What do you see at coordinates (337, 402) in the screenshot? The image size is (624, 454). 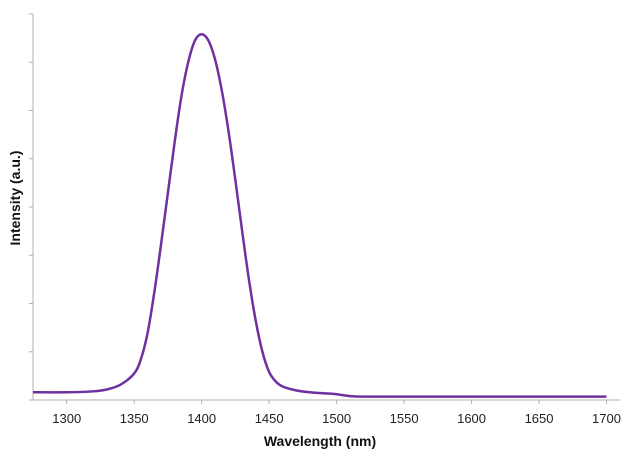 I see `x-axis-ticks` at bounding box center [337, 402].